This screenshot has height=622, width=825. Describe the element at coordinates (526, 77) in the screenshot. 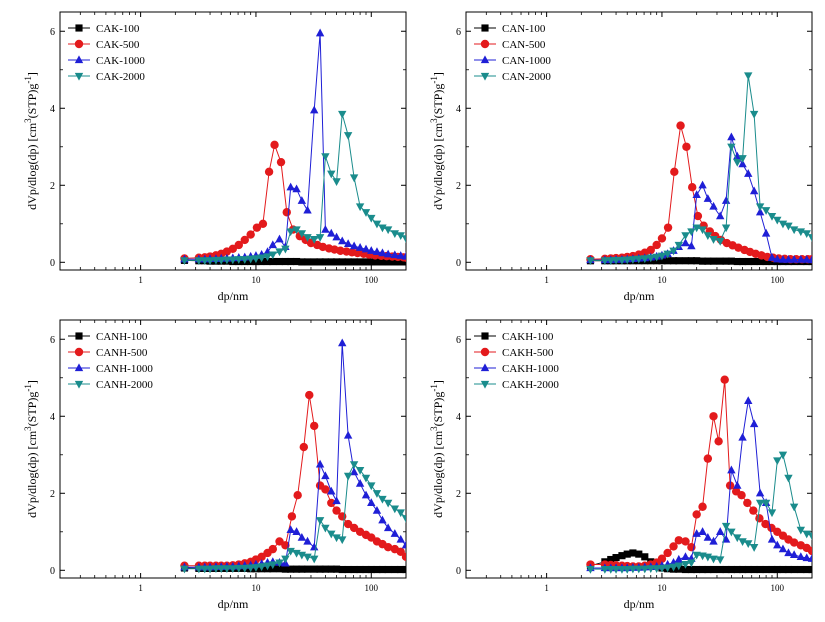

I see `legend-label: CAN-2000` at that location.